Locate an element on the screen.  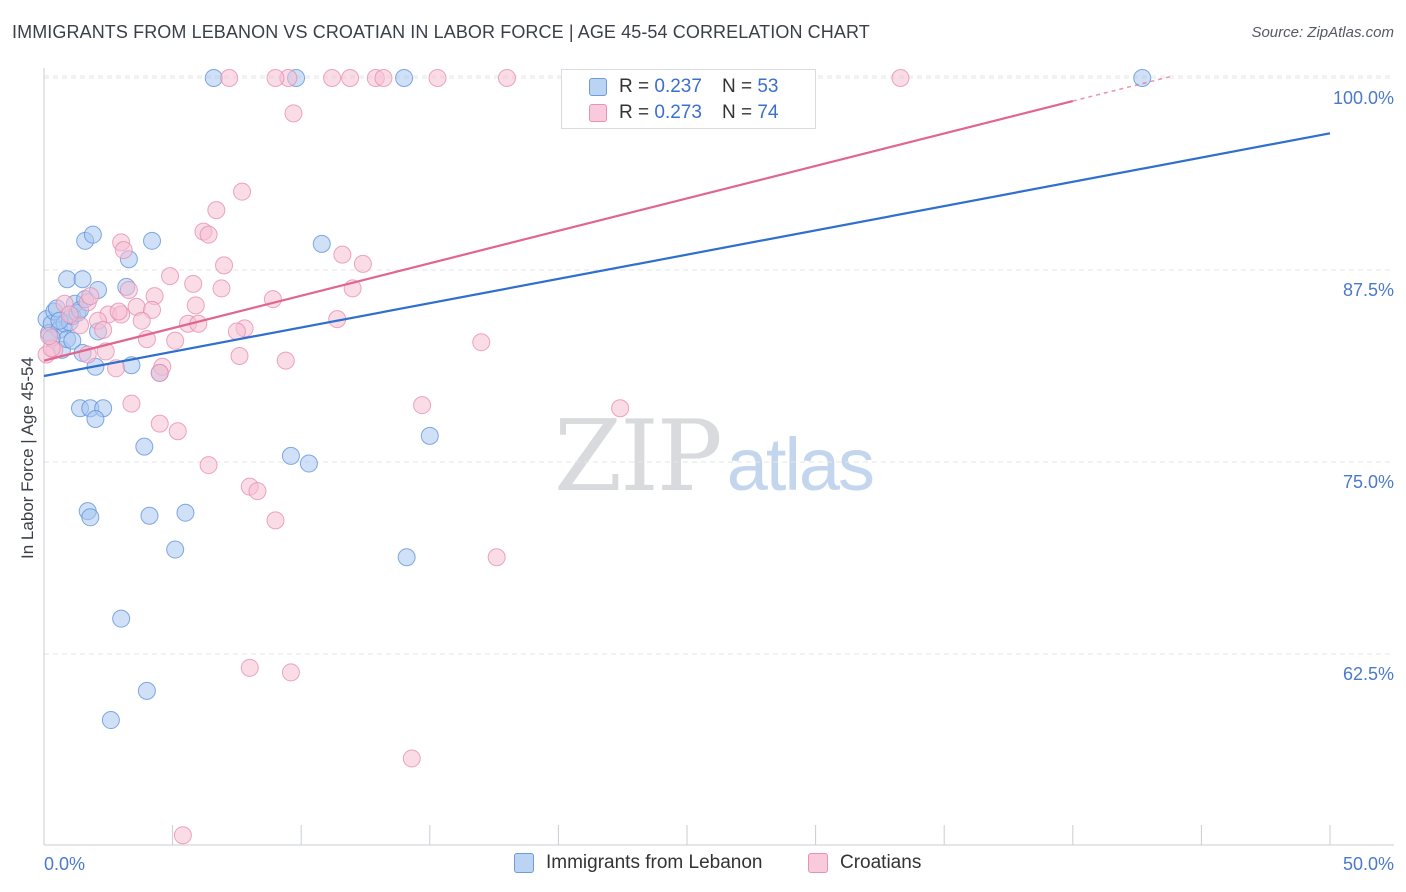
y-tick-label: 75.0% is located at coordinates (1368, 482).